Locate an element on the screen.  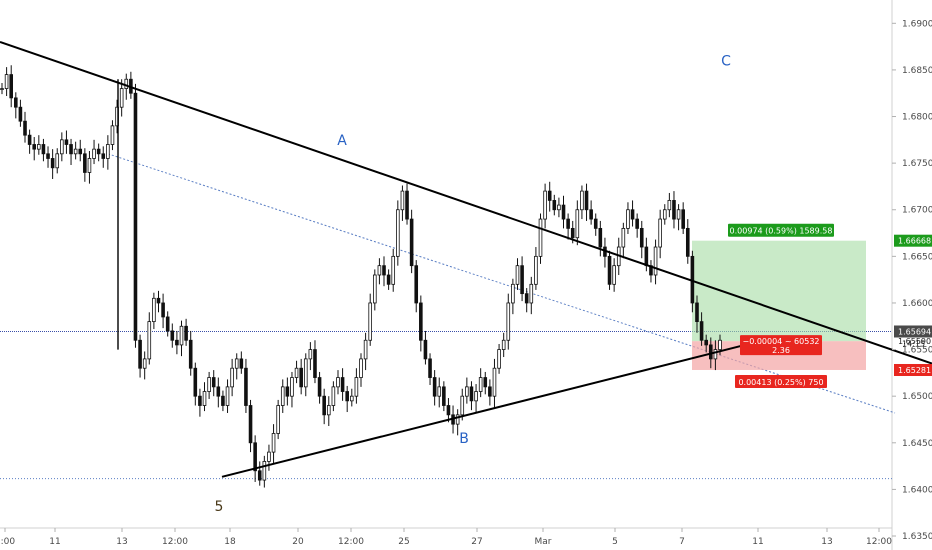
current-price-tag: 1.65694 is located at coordinates (914, 331).